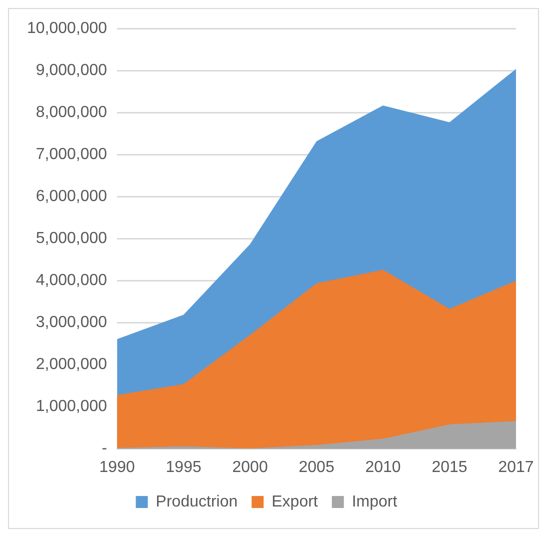 The width and height of the screenshot is (547, 537). What do you see at coordinates (72, 323) in the screenshot?
I see `y-tick-label: 3,000,000` at bounding box center [72, 323].